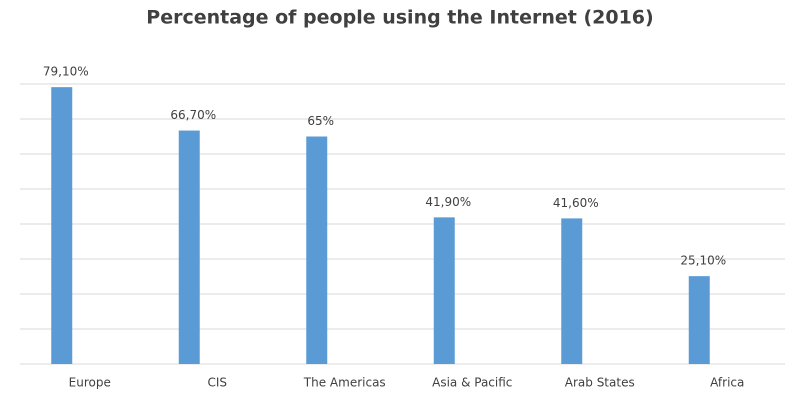 Image resolution: width=800 pixels, height=406 pixels. I want to click on x-tick-label: Europe, so click(90, 383).